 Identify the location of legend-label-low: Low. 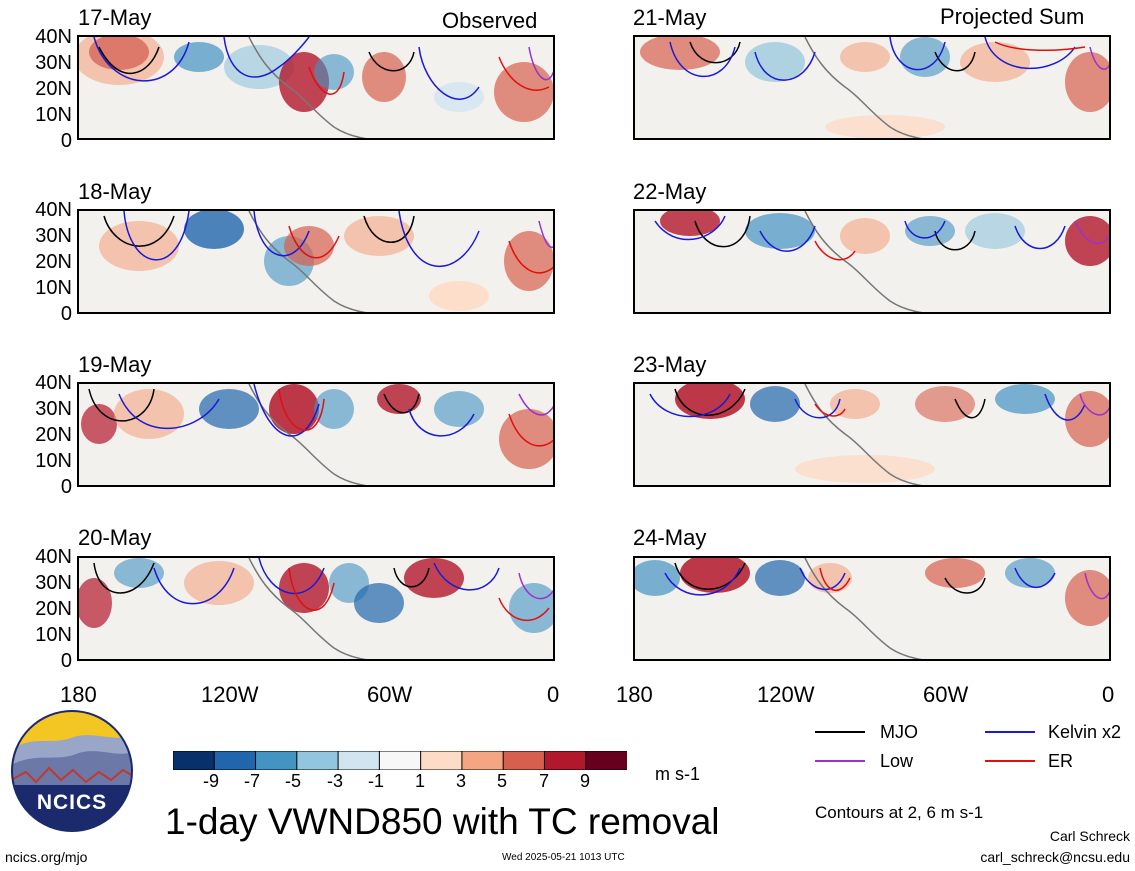
(897, 761).